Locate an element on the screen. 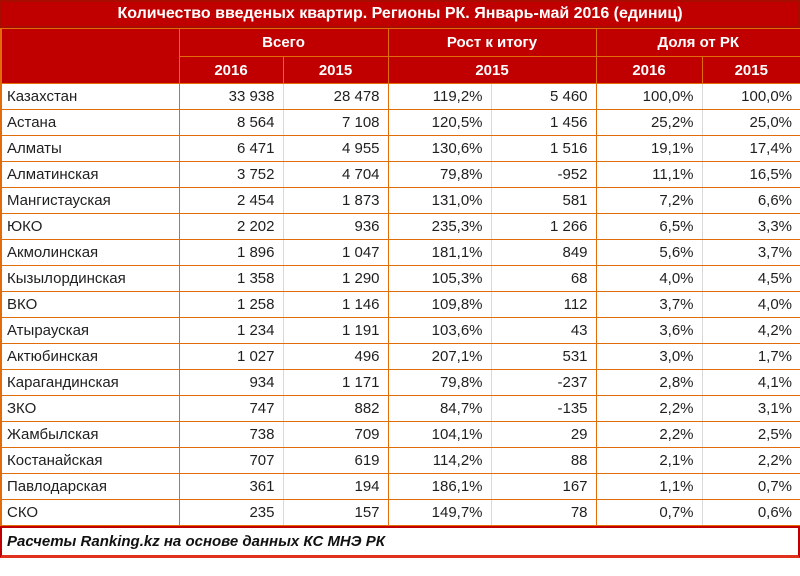 Image resolution: width=800 pixels, height=576 pixels. total-2016-cell: 2 454 is located at coordinates (231, 200).